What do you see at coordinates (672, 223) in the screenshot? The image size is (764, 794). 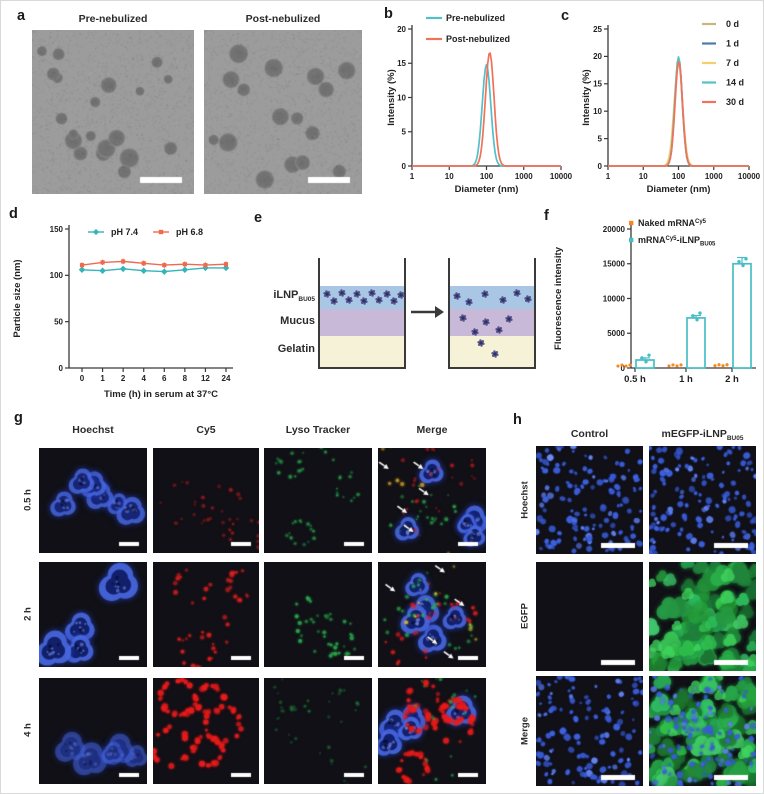 I see `svg-text: Naked mRNACy5` at bounding box center [672, 223].